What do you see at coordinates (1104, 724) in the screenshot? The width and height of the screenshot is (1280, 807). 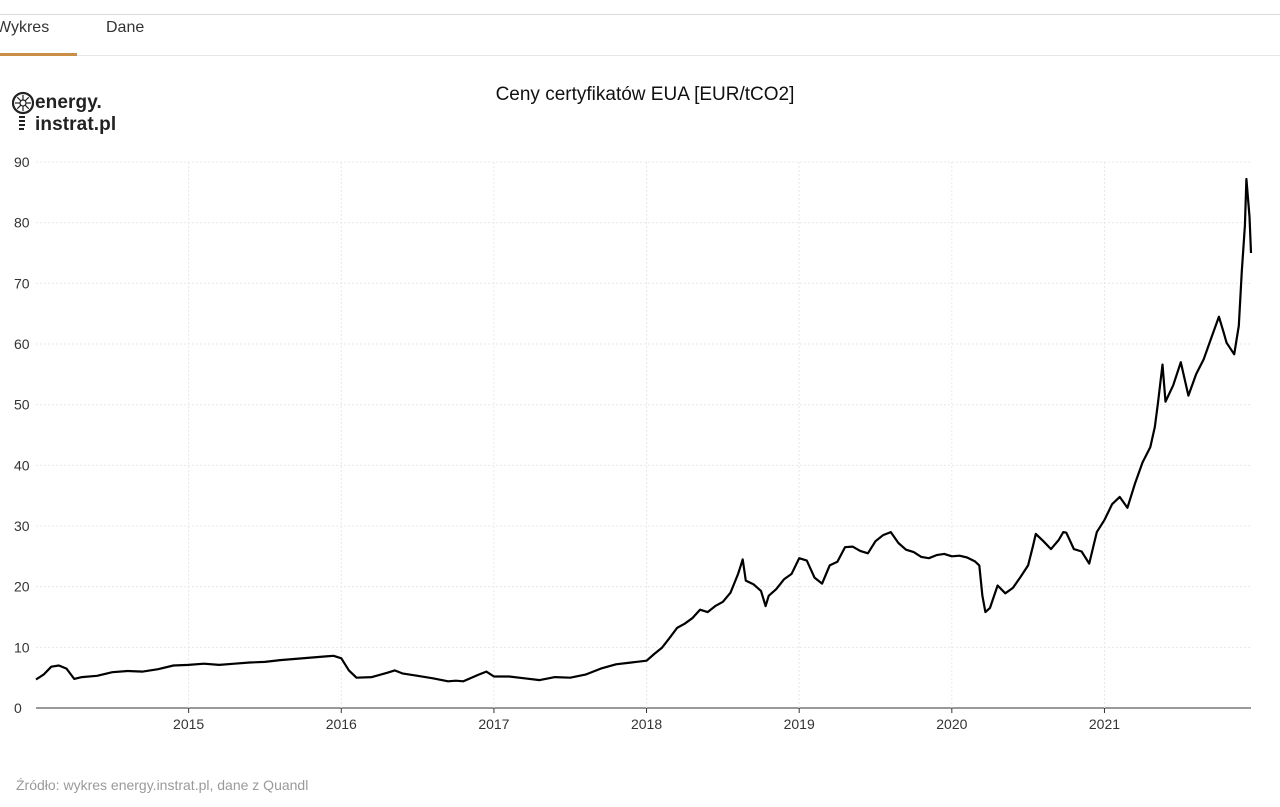 I see `x-tick-label: 2021` at bounding box center [1104, 724].